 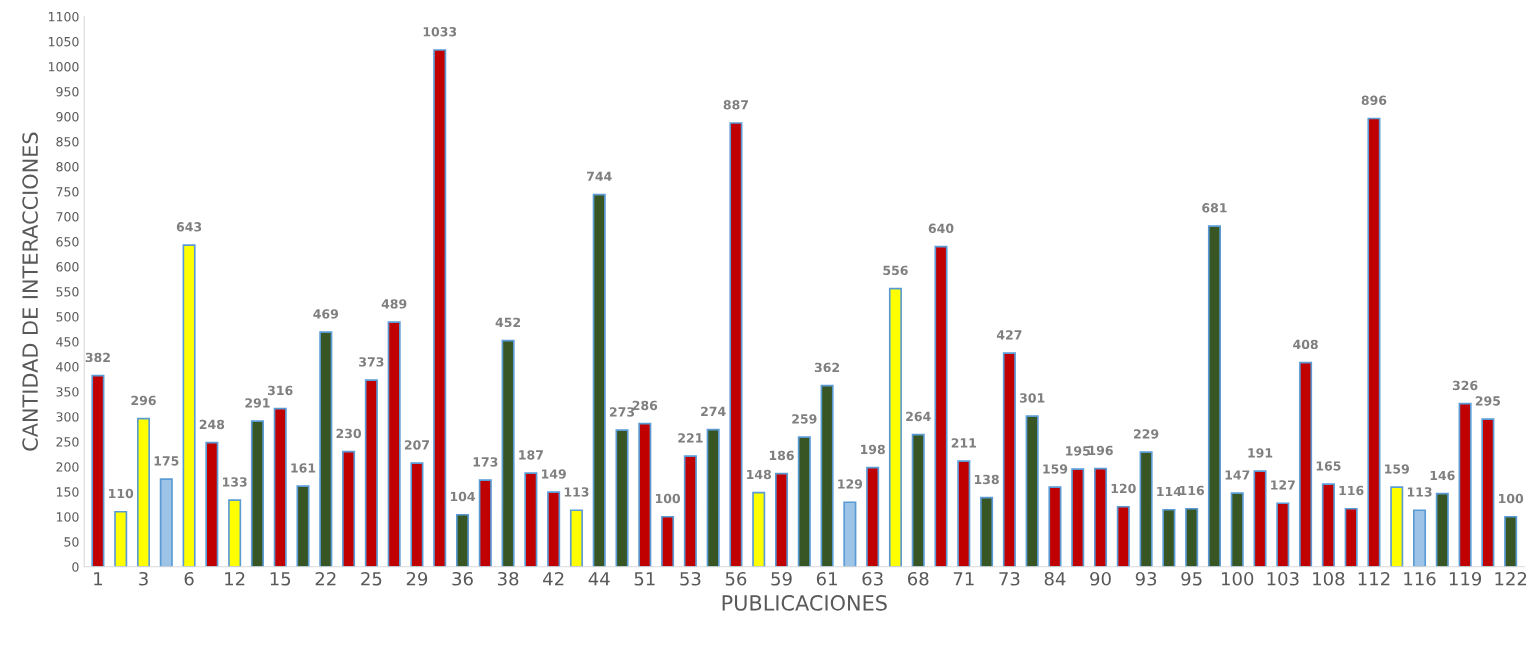 What do you see at coordinates (986, 479) in the screenshot?
I see `data-label: 138` at bounding box center [986, 479].